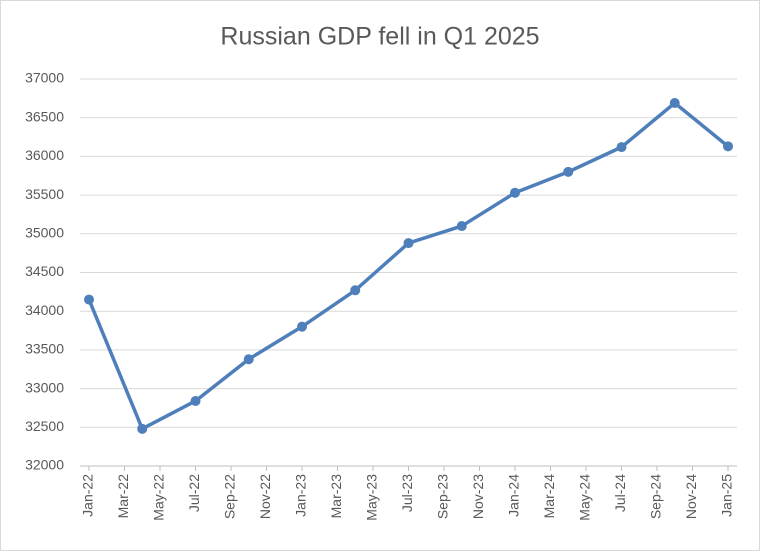 The height and width of the screenshot is (551, 760). Describe the element at coordinates (372, 497) in the screenshot. I see `x-tick-label: May-23` at that location.